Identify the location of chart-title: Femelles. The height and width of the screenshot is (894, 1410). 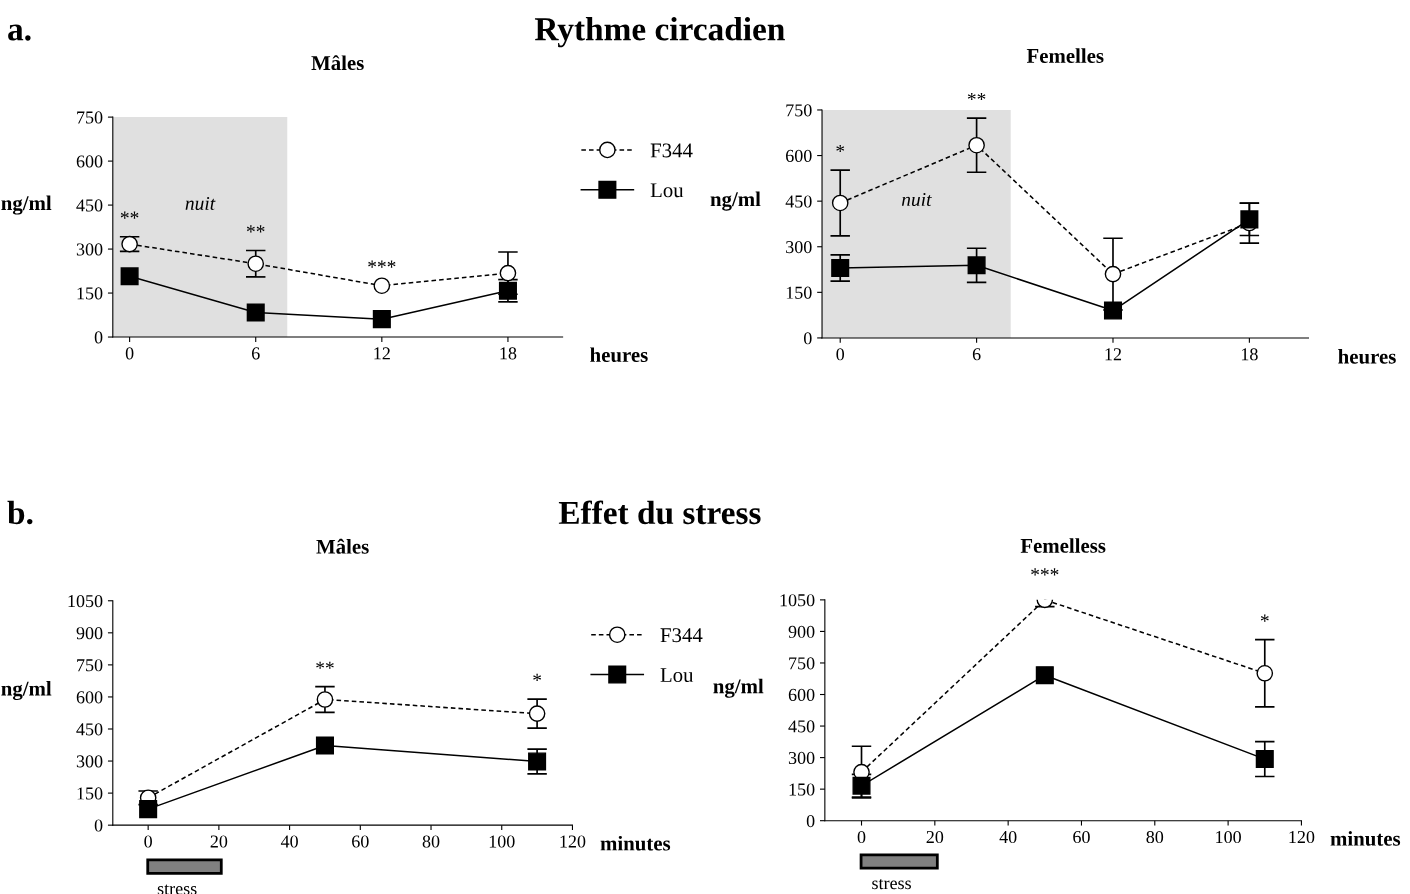
(1065, 55).